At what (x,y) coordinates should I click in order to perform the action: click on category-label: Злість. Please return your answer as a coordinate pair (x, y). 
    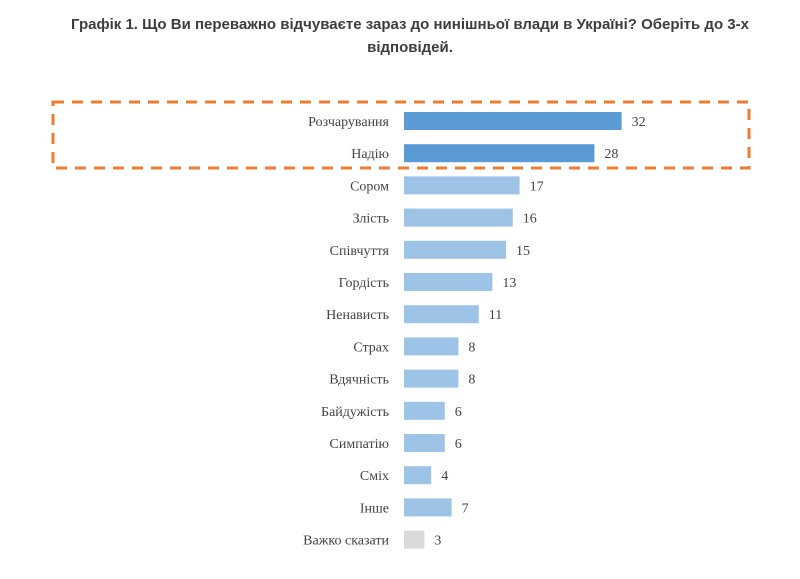
    Looking at the image, I should click on (371, 219).